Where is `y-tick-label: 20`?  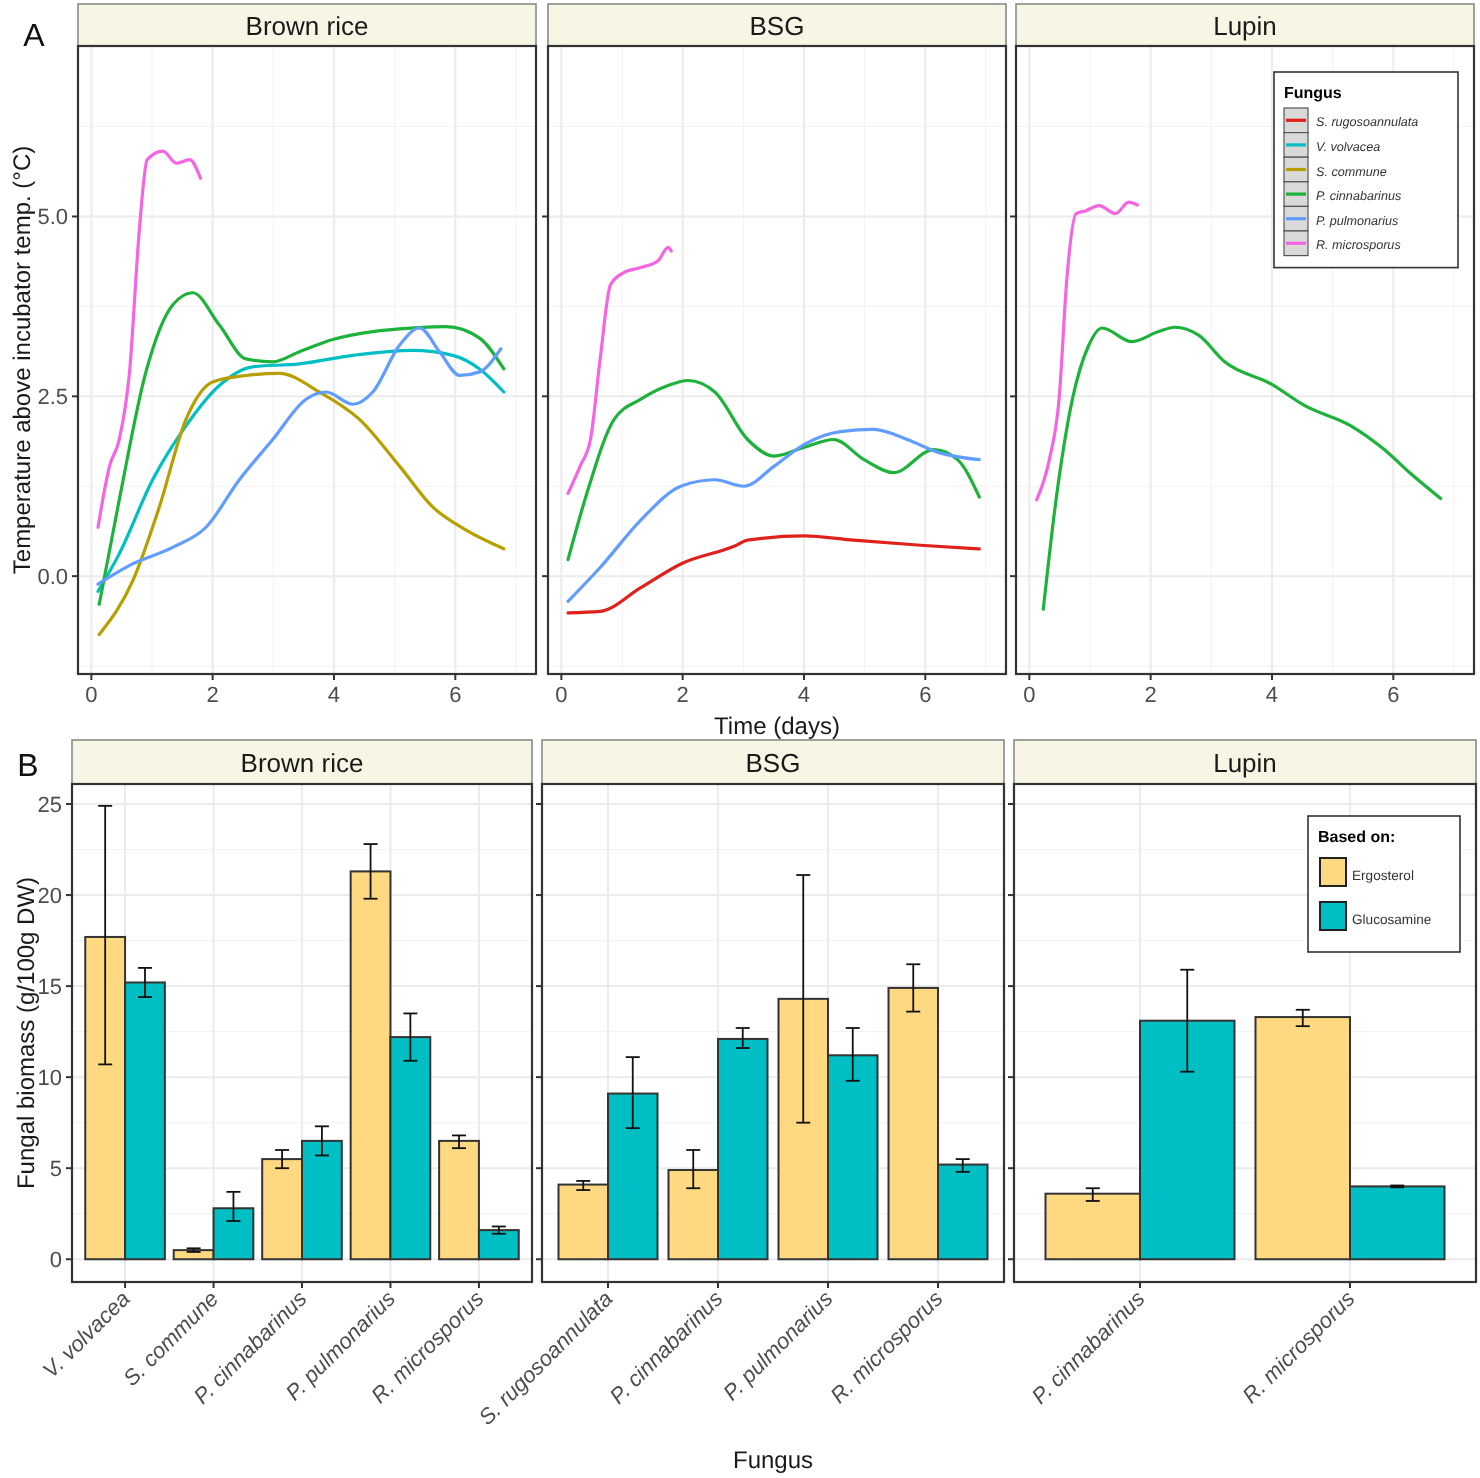 y-tick-label: 20 is located at coordinates (49, 897).